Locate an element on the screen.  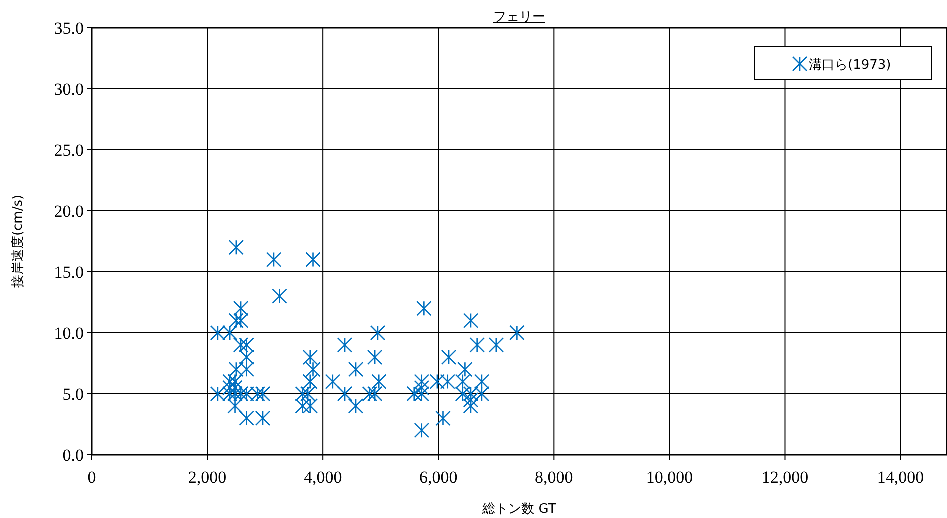
x-tick-label: 8,000 is located at coordinates (554, 477).